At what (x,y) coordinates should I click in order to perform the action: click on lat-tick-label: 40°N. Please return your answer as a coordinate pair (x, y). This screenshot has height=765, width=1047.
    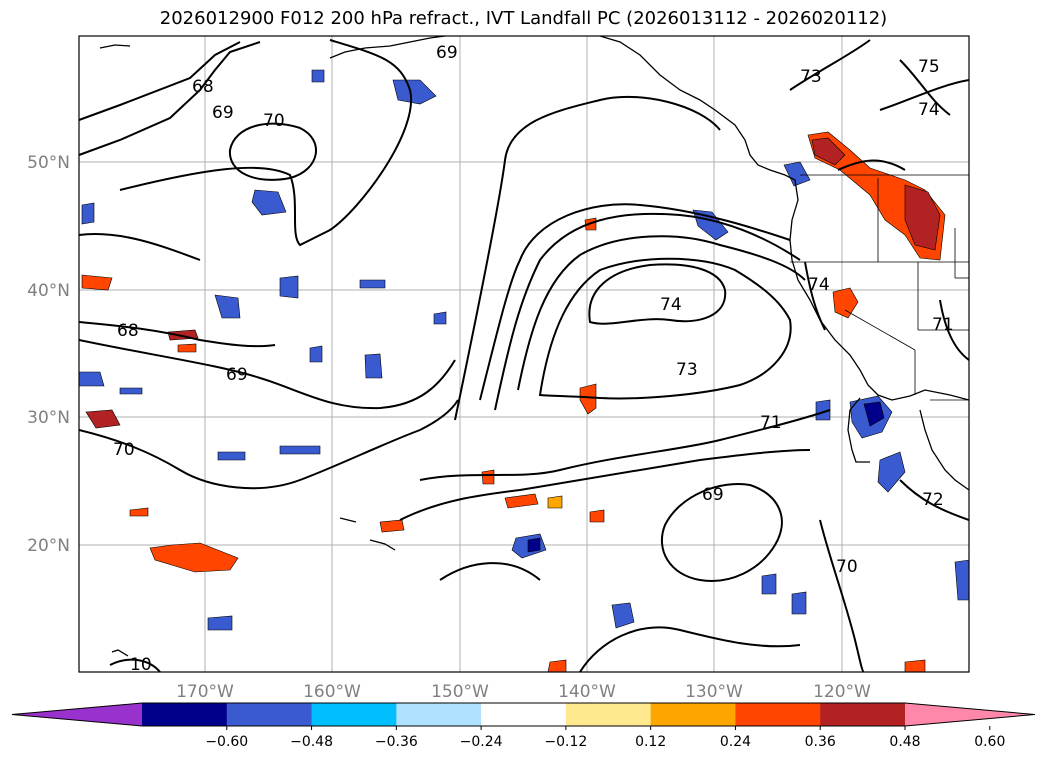
    Looking at the image, I should click on (48, 291).